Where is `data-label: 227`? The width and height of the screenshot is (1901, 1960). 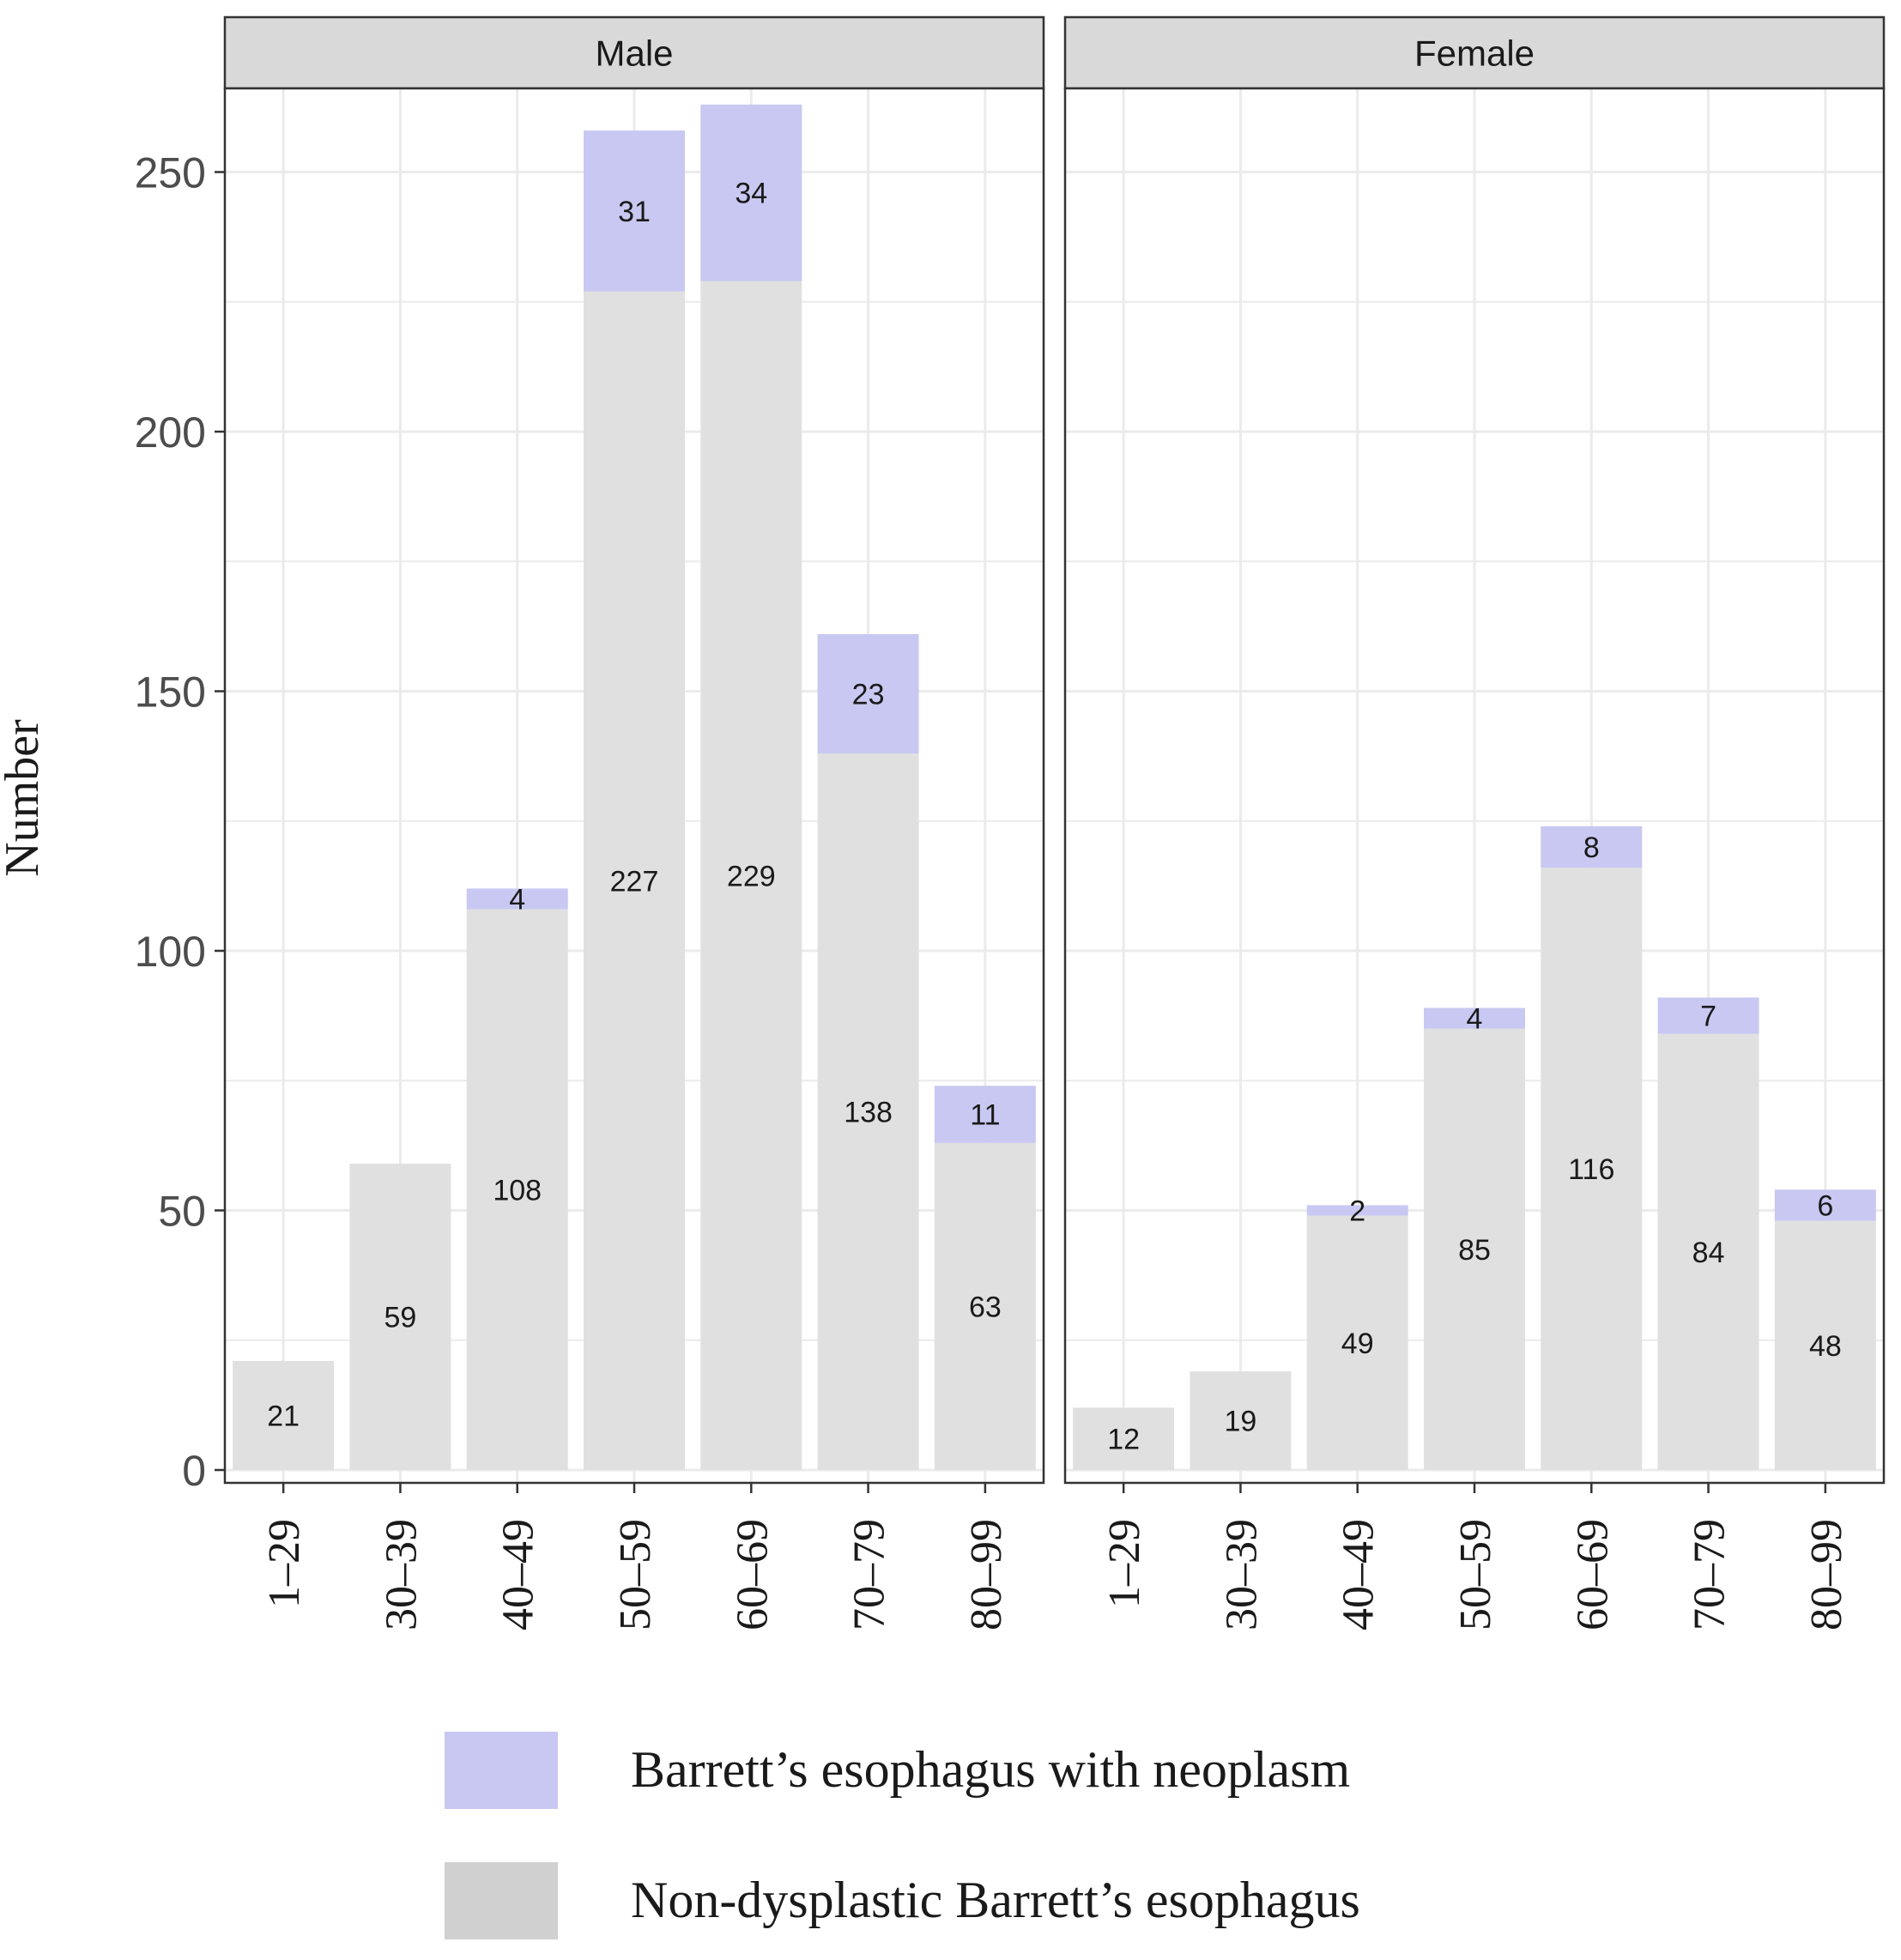
data-label: 227 is located at coordinates (634, 882).